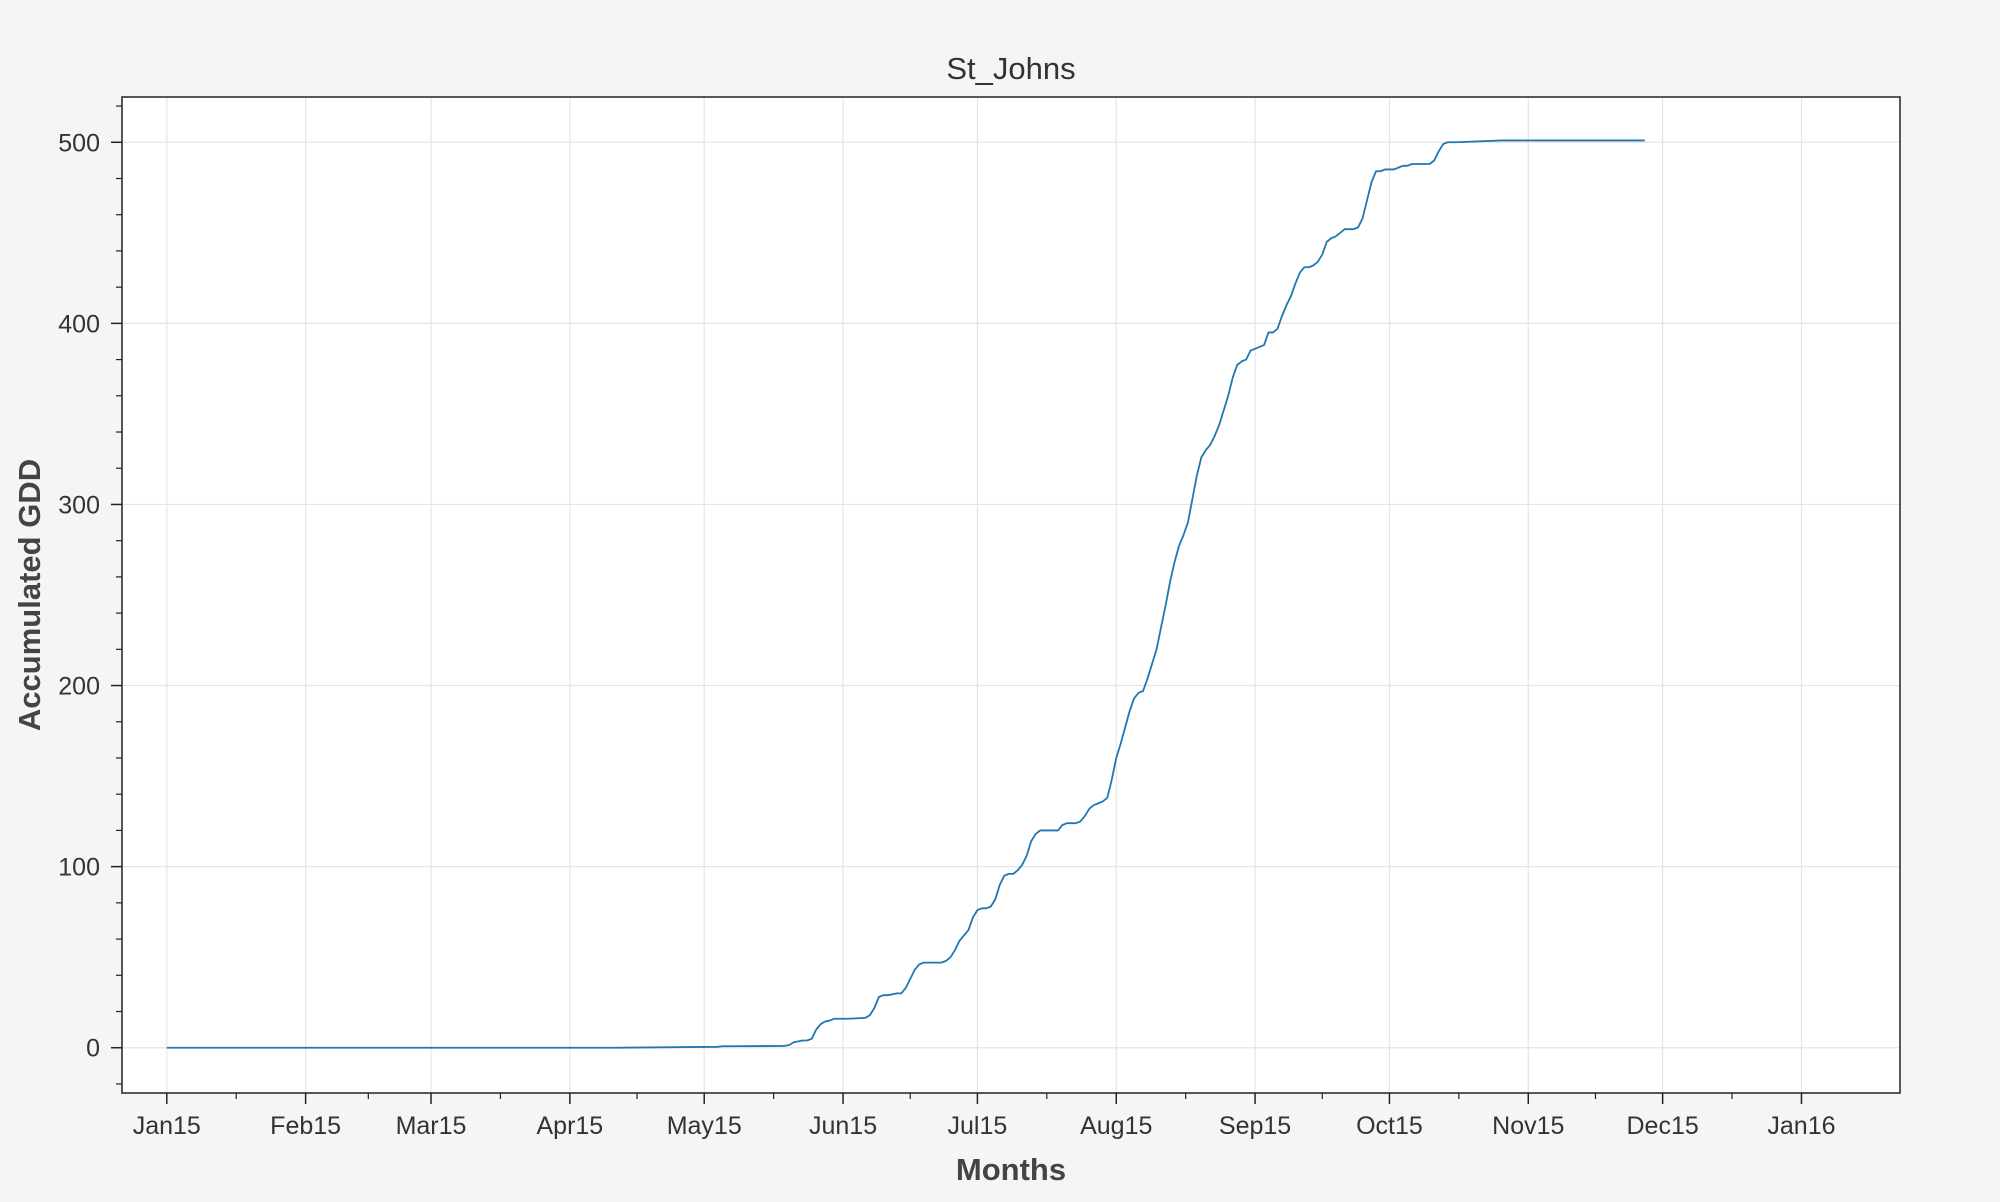 The height and width of the screenshot is (1202, 2000). I want to click on x-tick-label: Sep15, so click(1255, 1126).